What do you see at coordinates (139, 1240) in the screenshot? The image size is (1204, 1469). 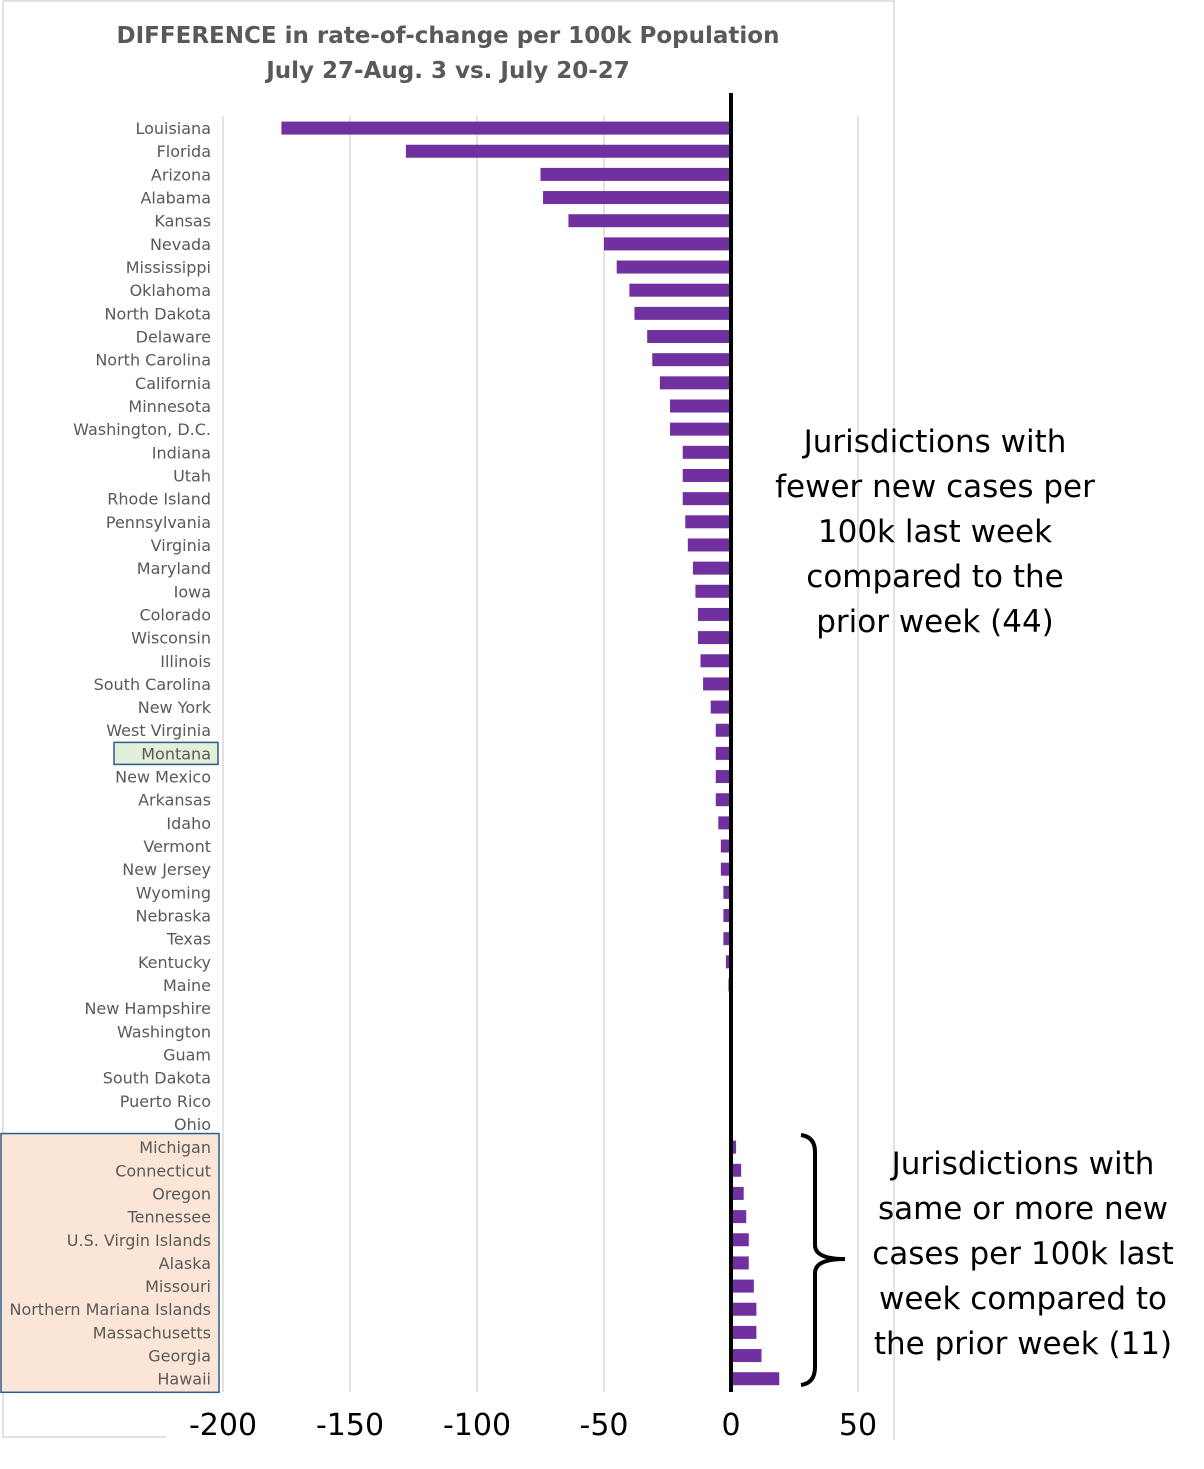 I see `category-label: U.S. Virgin Islands` at bounding box center [139, 1240].